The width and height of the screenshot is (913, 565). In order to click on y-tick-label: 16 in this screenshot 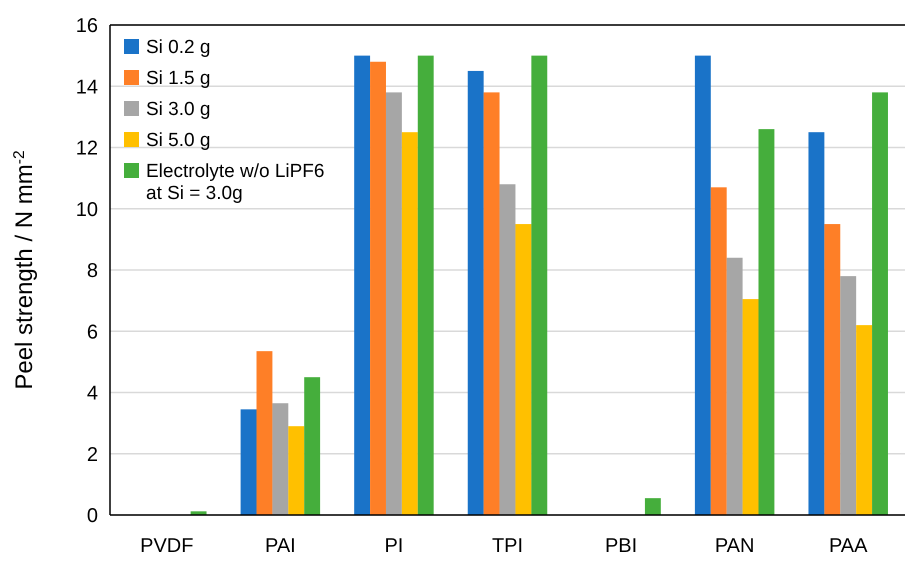, I will do `click(87, 26)`.